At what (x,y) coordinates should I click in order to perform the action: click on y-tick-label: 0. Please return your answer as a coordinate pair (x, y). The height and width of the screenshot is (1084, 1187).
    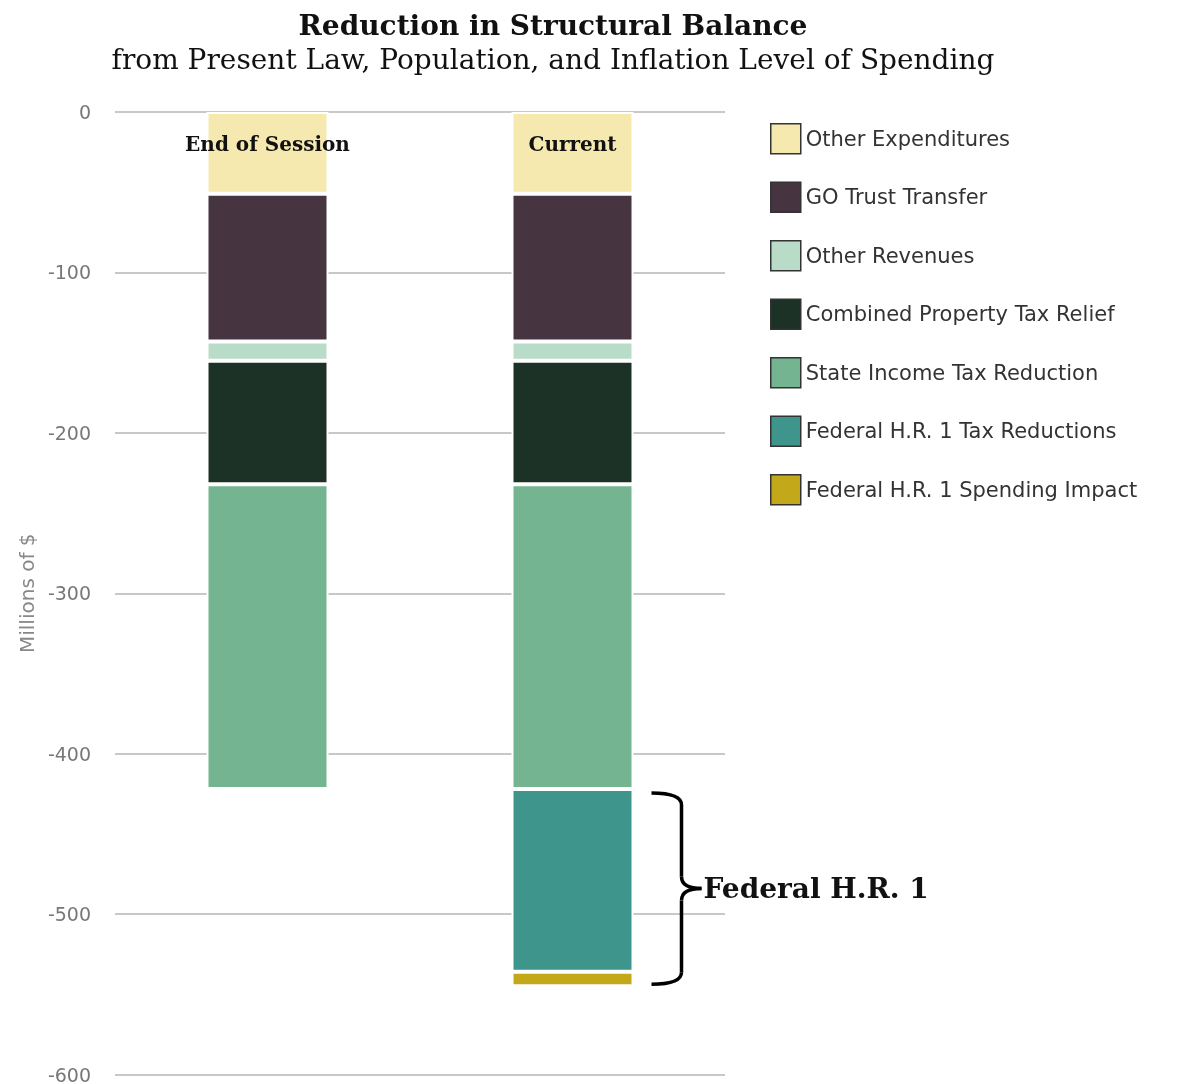
    Looking at the image, I should click on (84, 112).